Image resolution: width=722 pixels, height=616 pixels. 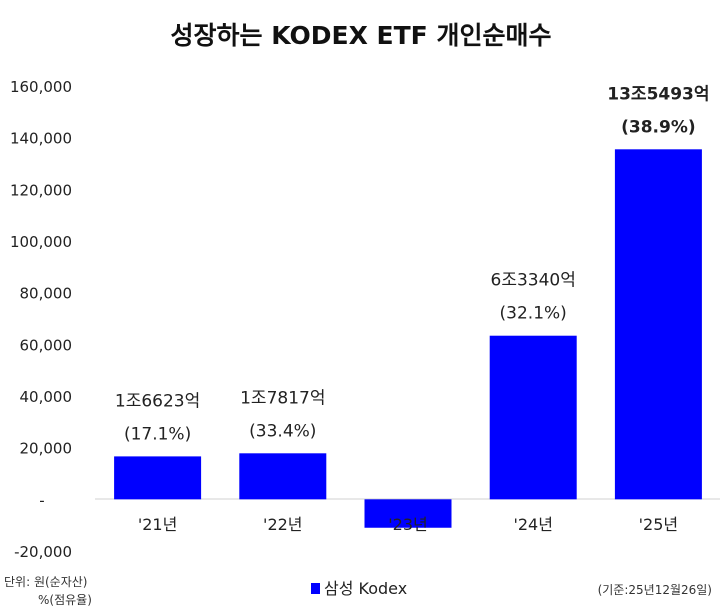 I want to click on y-tick-label: 60,000, so click(x=46, y=345).